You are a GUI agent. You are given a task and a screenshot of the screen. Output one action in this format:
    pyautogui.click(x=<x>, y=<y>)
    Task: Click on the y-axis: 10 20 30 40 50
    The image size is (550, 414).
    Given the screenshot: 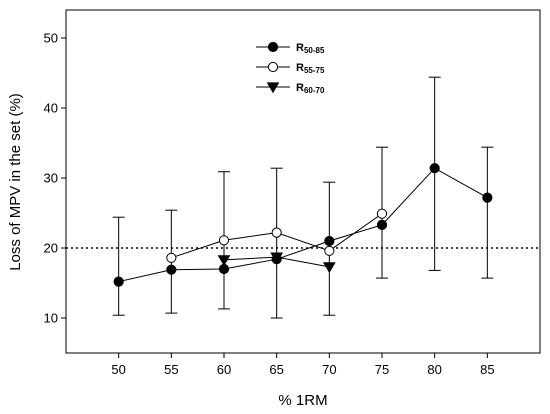 What is the action you would take?
    pyautogui.click(x=55, y=178)
    